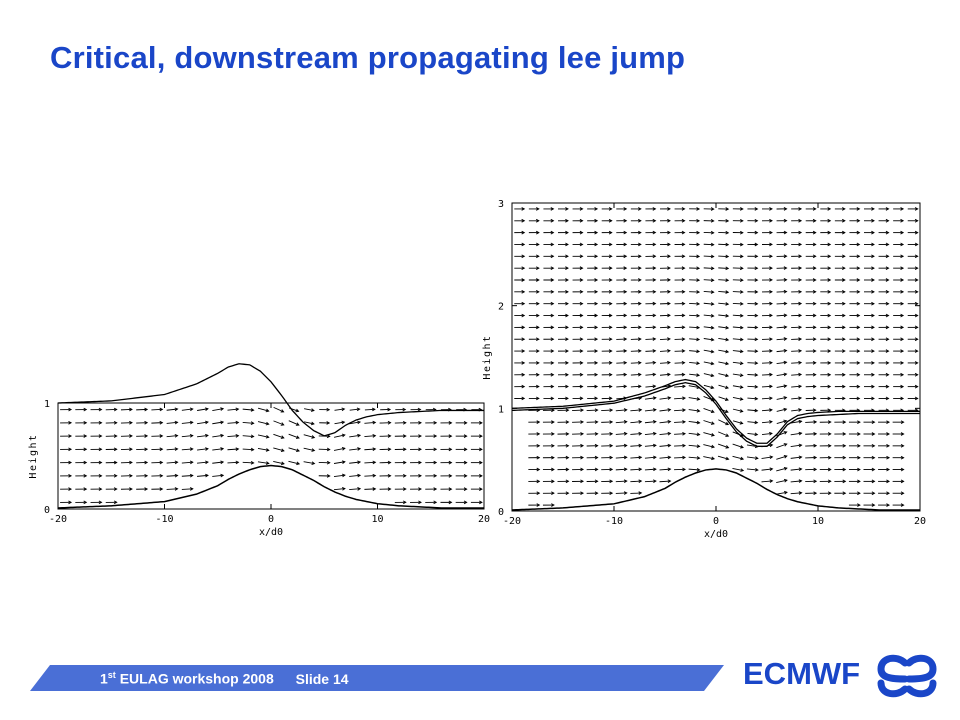 This screenshot has width=960, height=720. I want to click on x-tick-label: 0, so click(716, 521).